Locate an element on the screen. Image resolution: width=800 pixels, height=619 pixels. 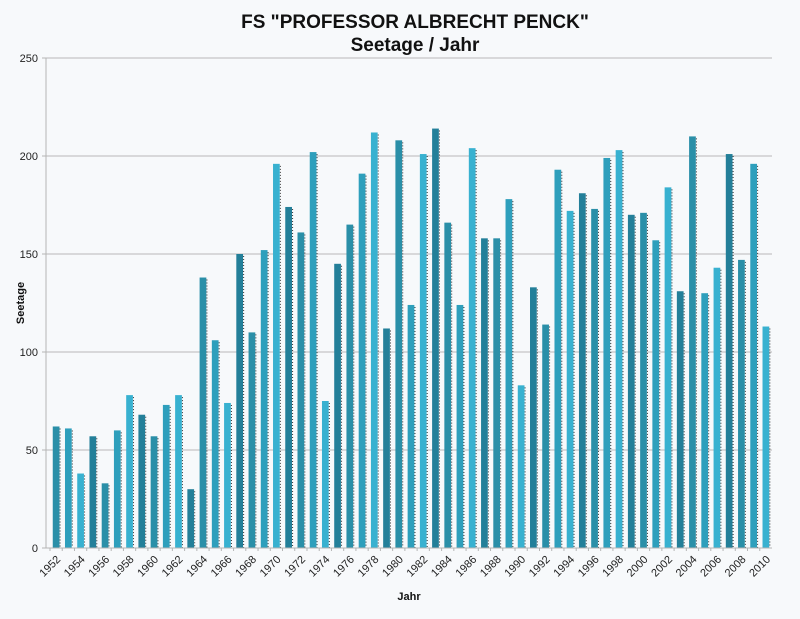
bar-1999 is located at coordinates (631, 381).